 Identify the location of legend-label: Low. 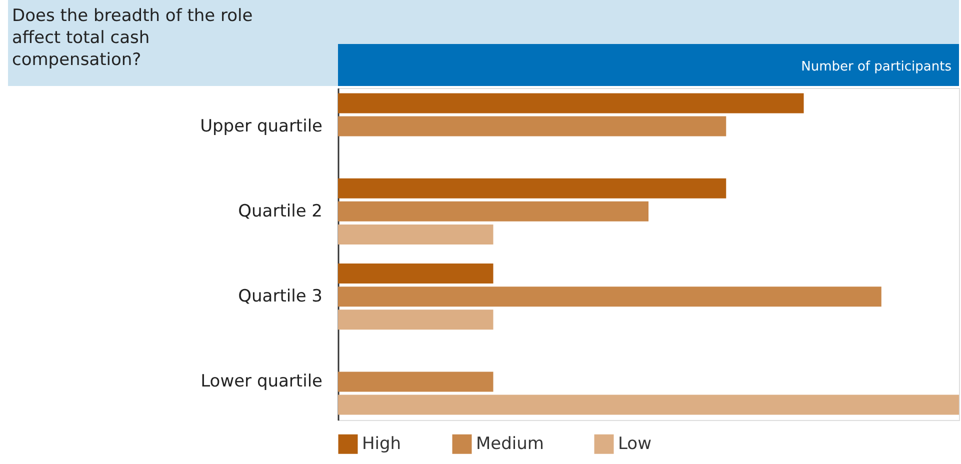
(635, 444).